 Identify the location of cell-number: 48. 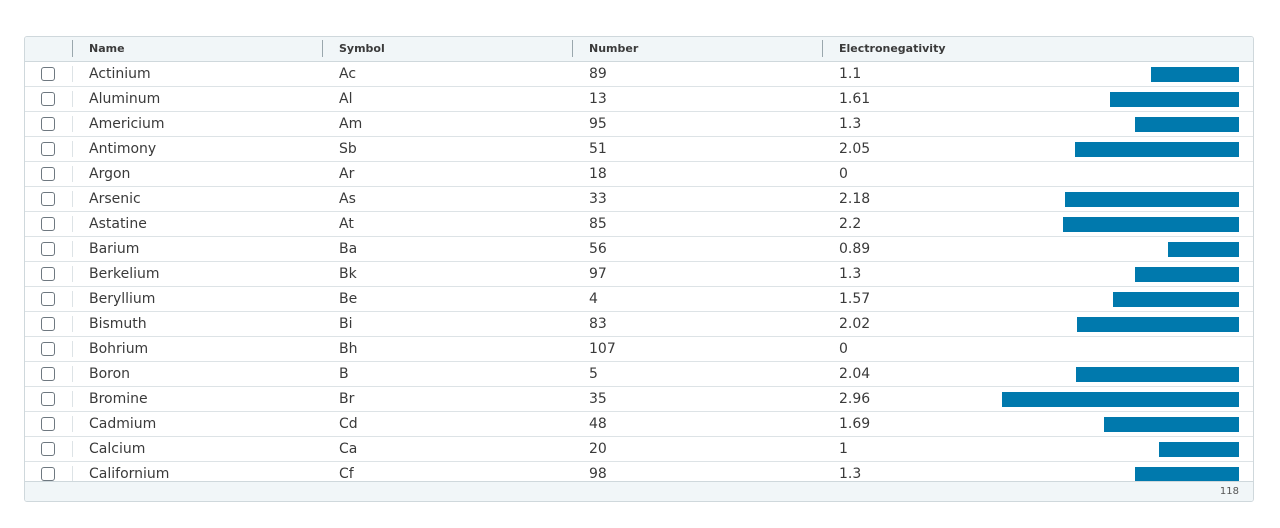
(598, 424).